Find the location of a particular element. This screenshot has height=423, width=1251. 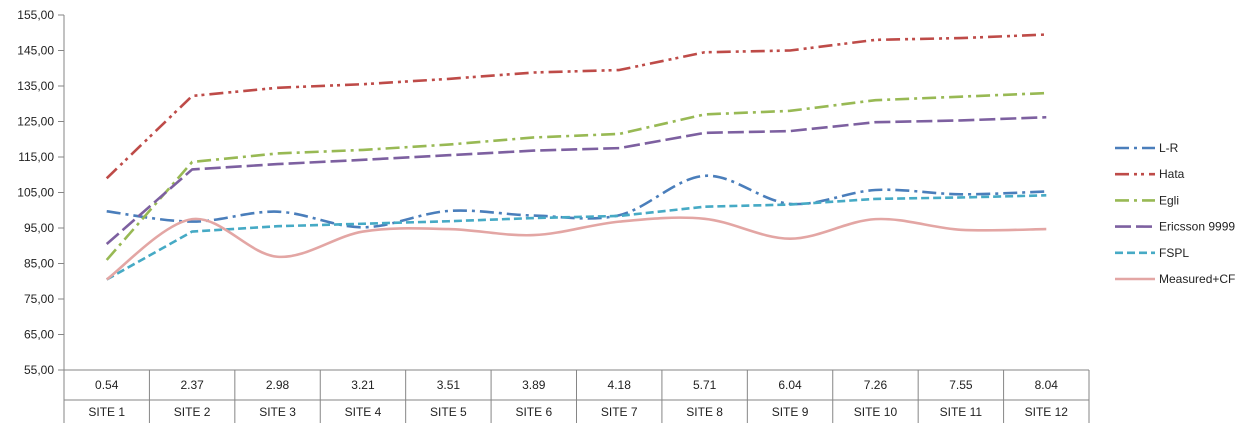

y-tick-label: 75,00 is located at coordinates (39, 299).